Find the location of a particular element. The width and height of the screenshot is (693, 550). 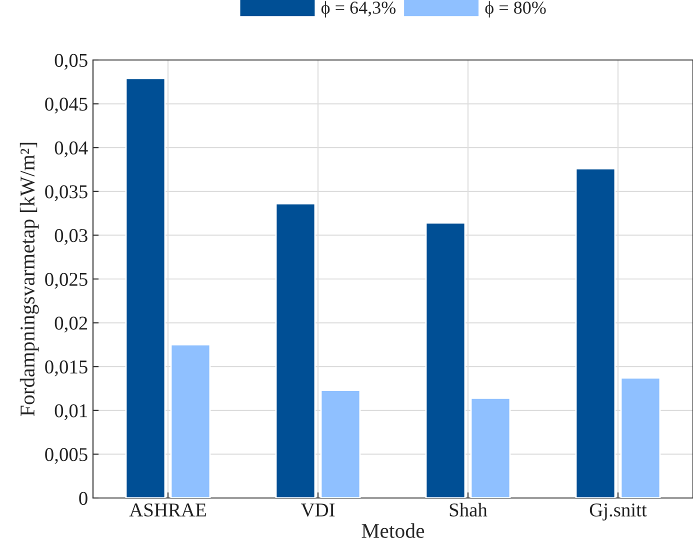

y-tick-label: 0,005 is located at coordinates (66, 456).